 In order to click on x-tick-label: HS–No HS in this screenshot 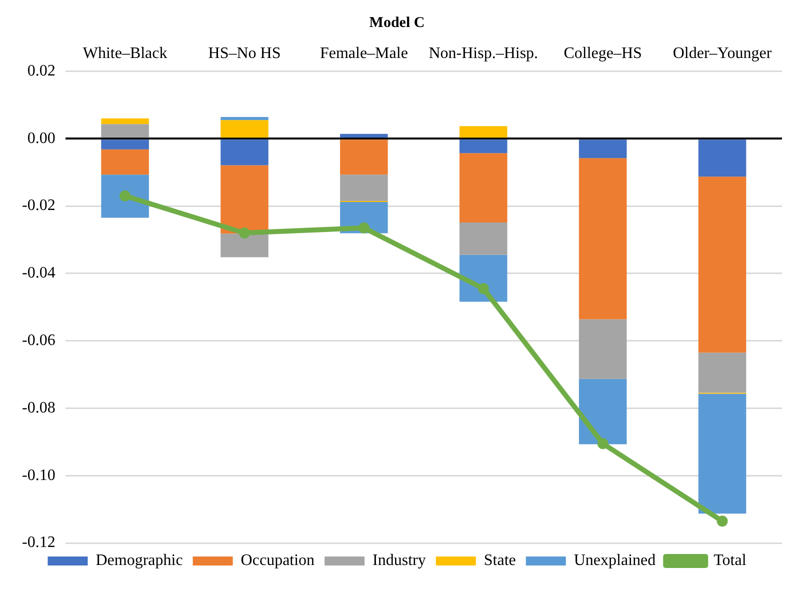, I will do `click(244, 53)`.